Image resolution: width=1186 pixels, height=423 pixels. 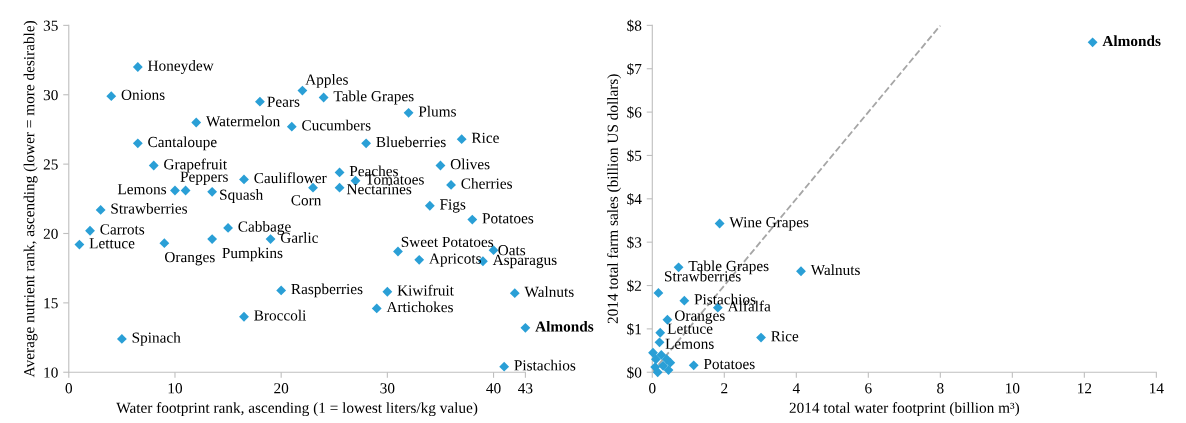 I want to click on y-tick-label: $8, so click(x=634, y=25).